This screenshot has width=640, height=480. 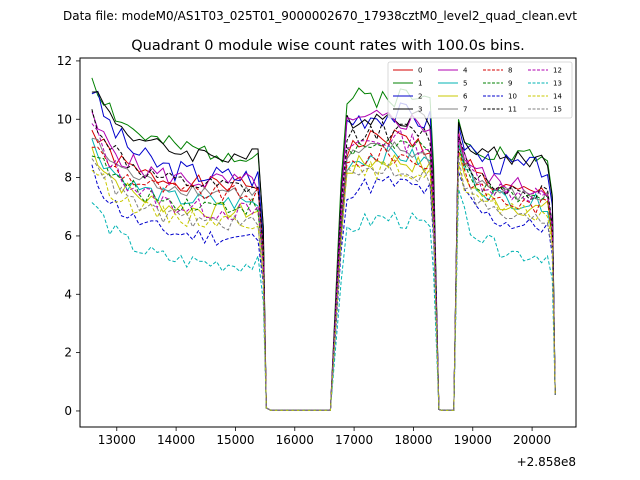 What do you see at coordinates (235, 440) in the screenshot?
I see `x-tick-label: 15000` at bounding box center [235, 440].